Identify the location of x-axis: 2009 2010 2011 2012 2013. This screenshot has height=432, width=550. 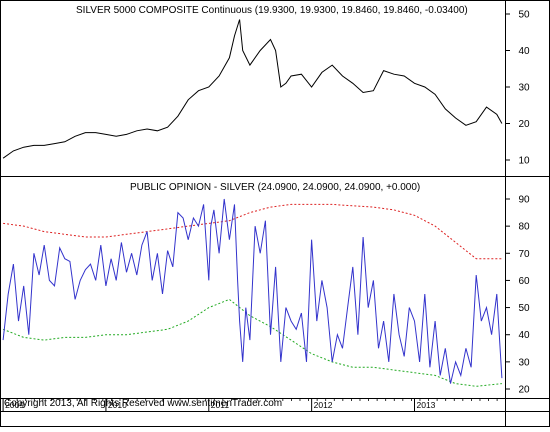
(249, 404).